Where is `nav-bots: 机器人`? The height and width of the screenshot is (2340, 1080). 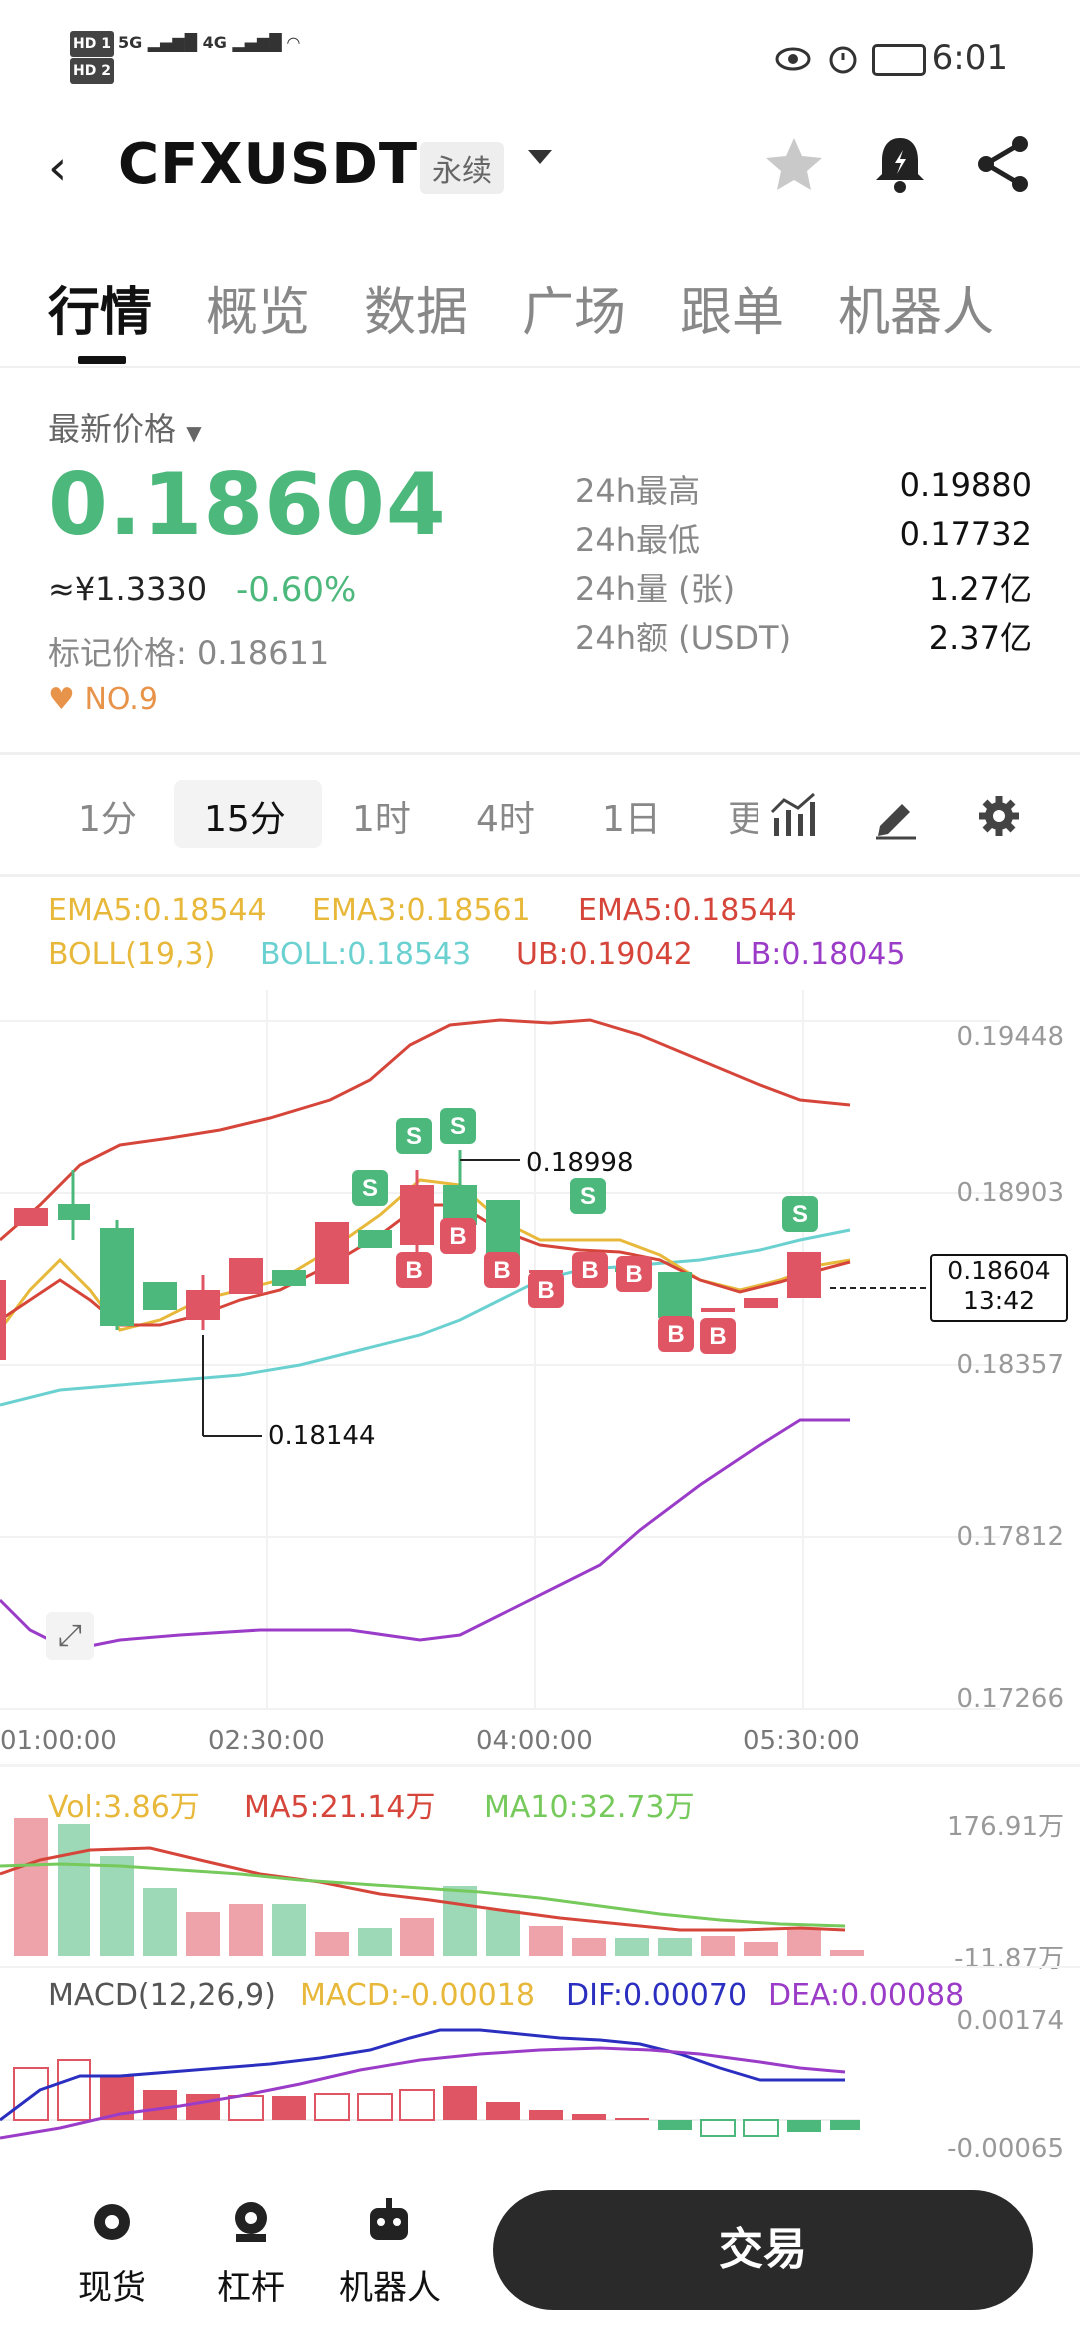 nav-bots: 机器人 is located at coordinates (390, 2288).